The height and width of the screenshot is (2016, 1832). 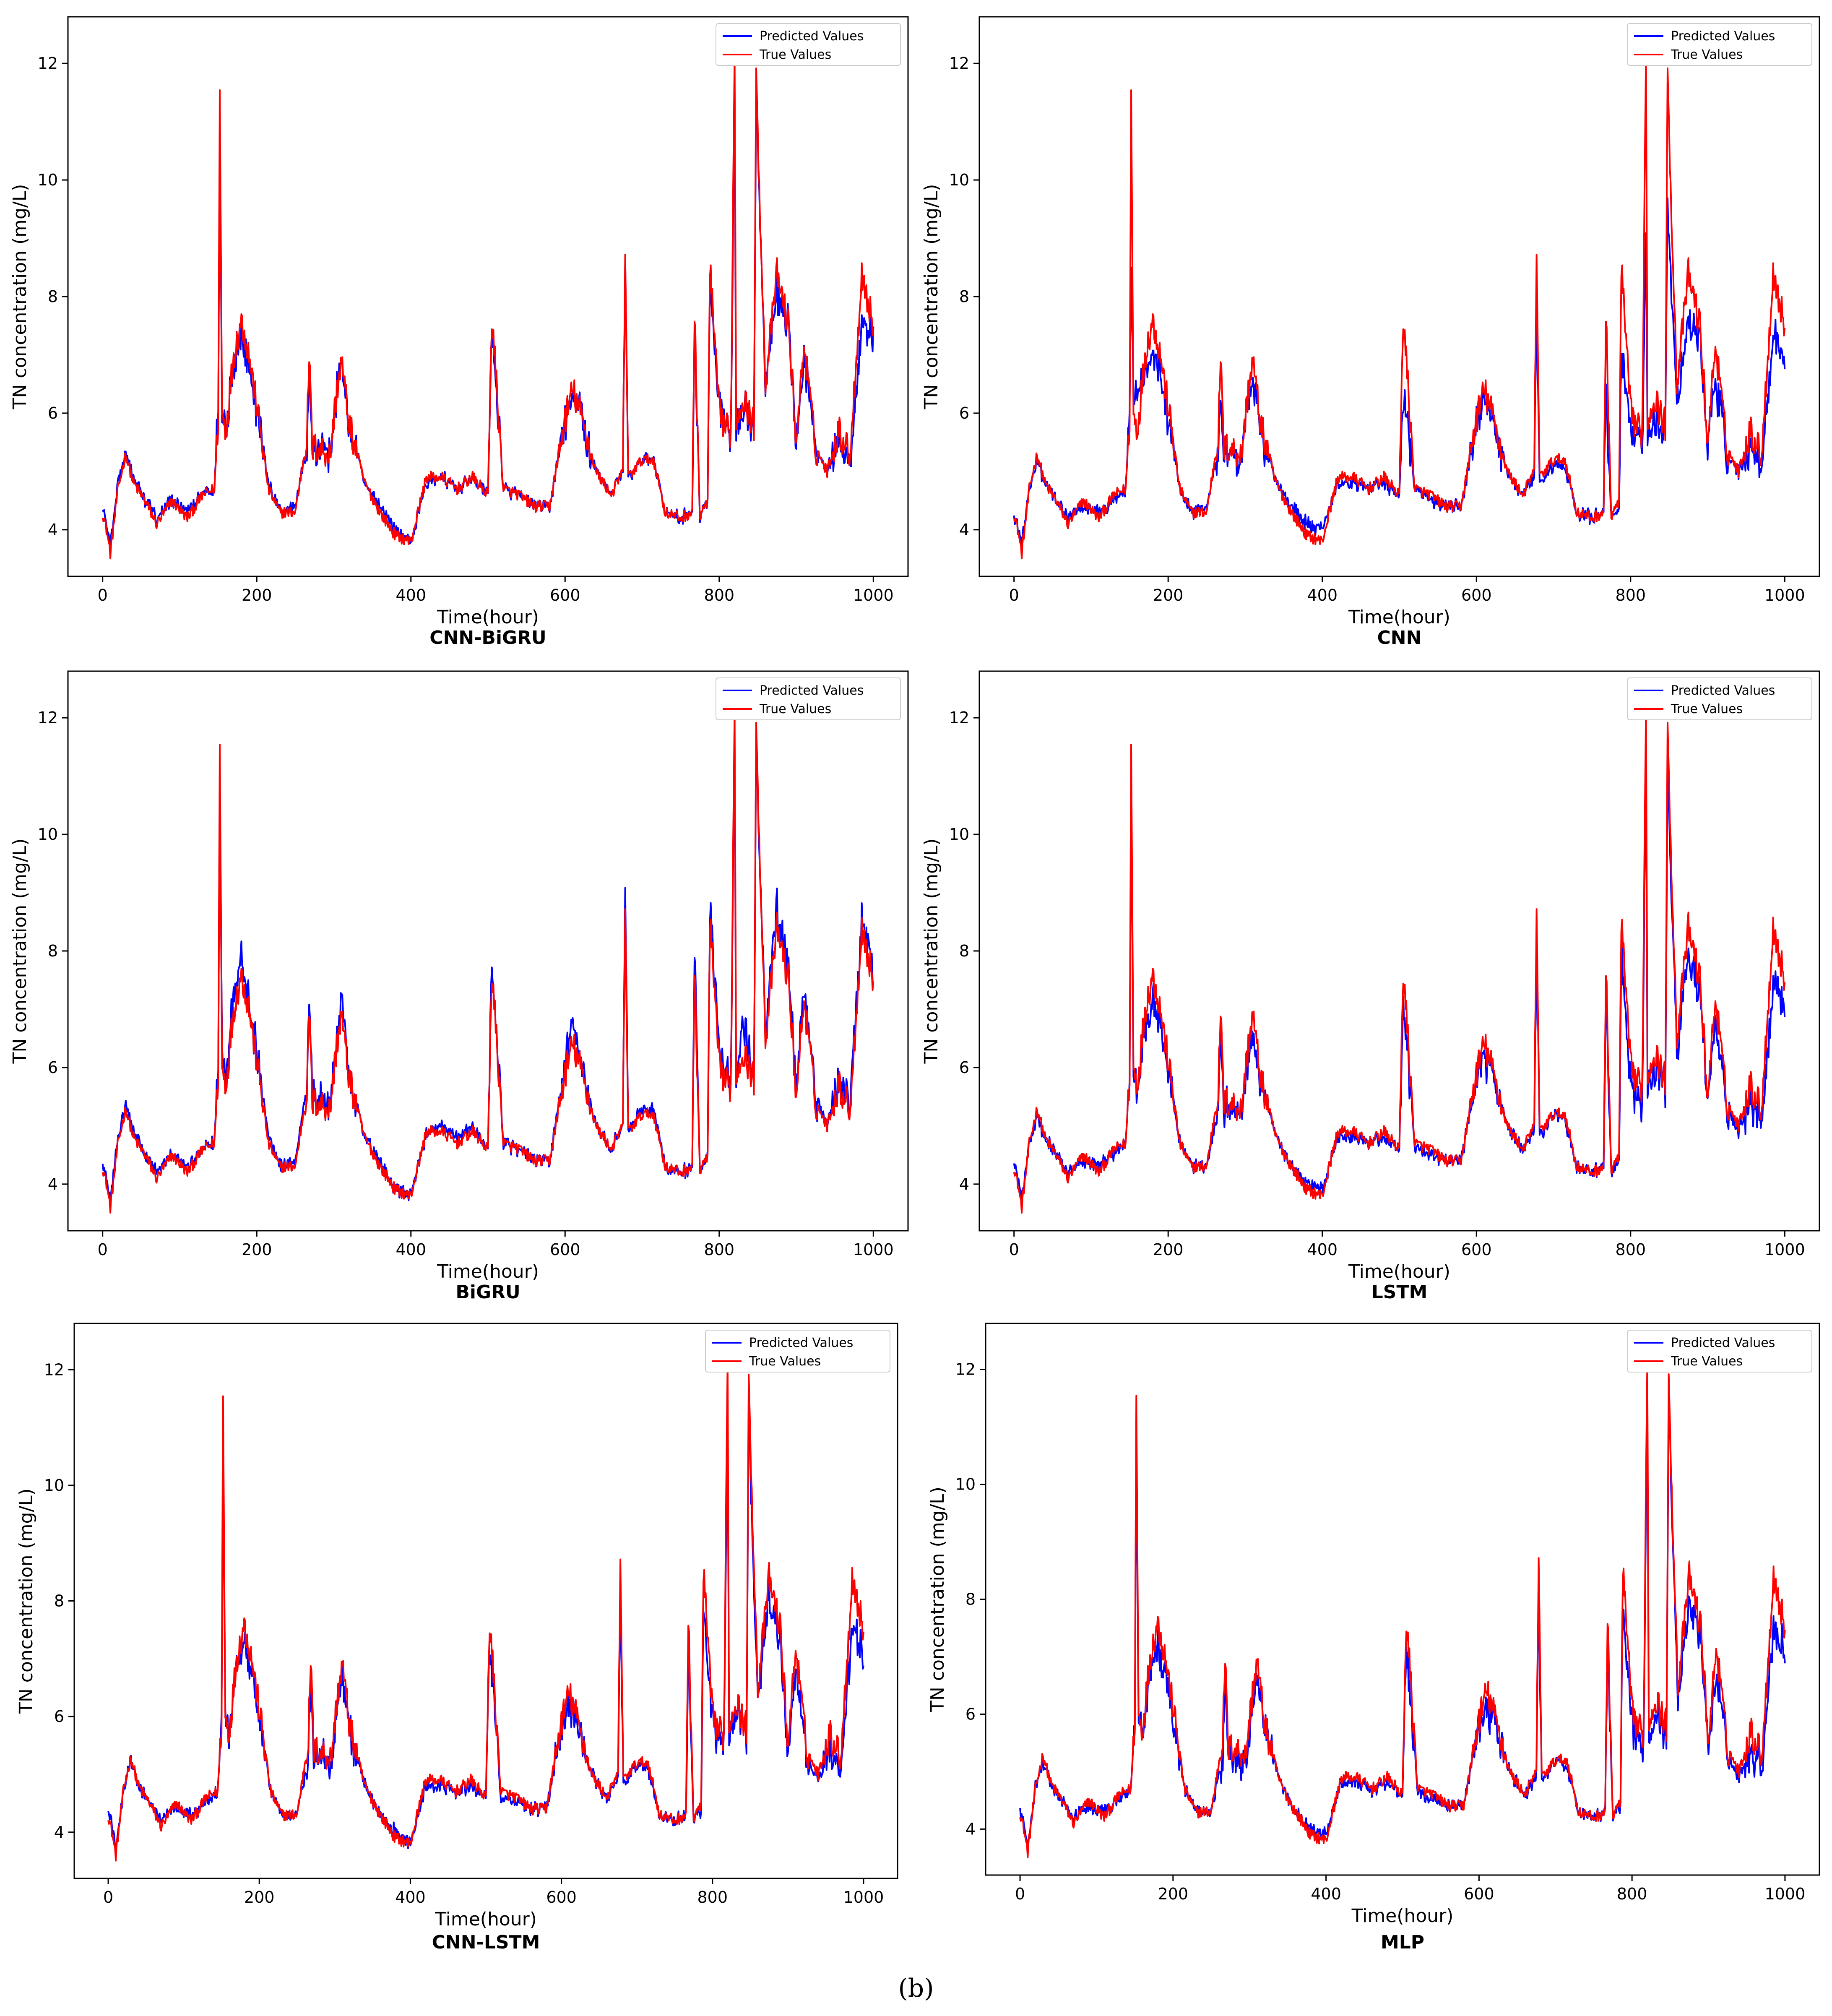 I want to click on chart-caption: CNN-BiGRU, so click(x=488, y=638).